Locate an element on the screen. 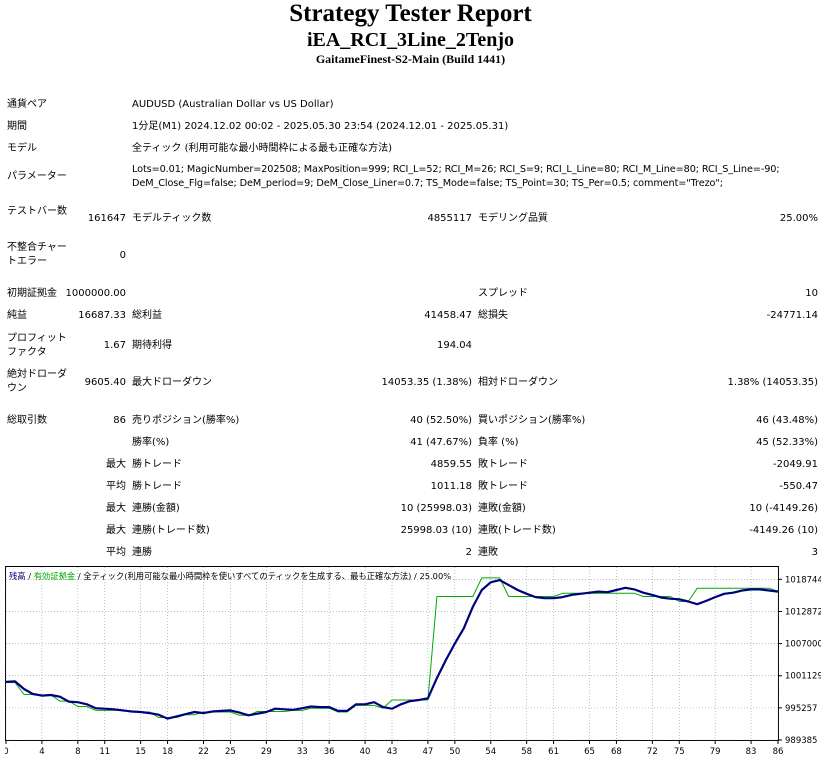  x-tick-label: 15 is located at coordinates (140, 752).